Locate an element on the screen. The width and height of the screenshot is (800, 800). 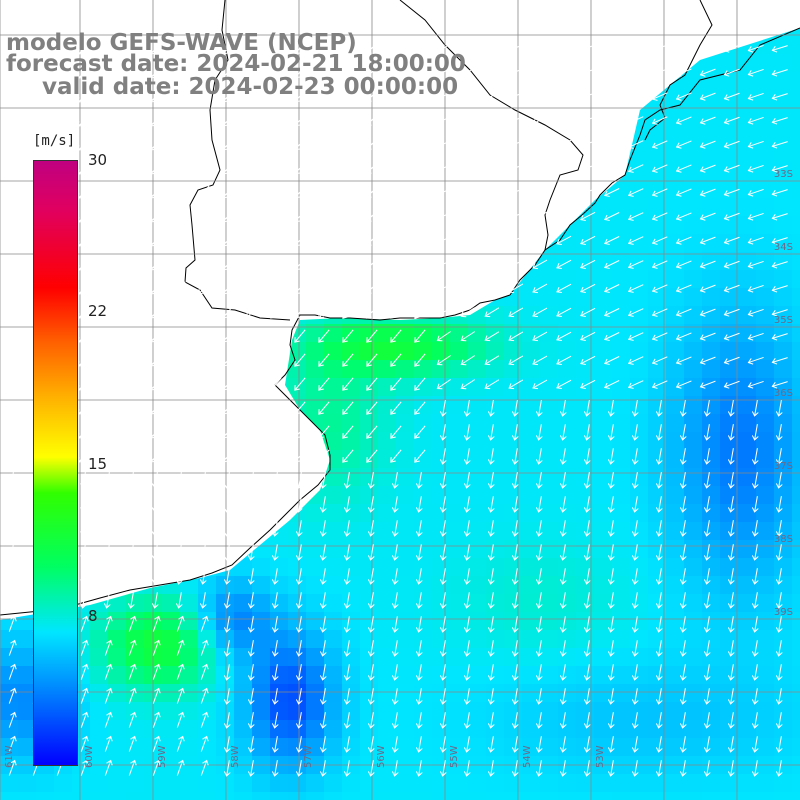
colorbar is located at coordinates (55, 463).